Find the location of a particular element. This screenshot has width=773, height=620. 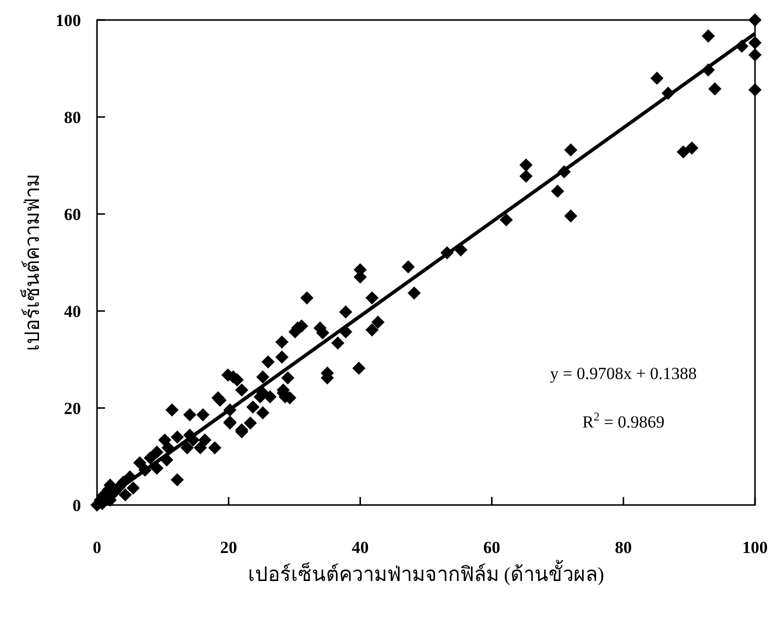

x-tick-label: 40 is located at coordinates (360, 547).